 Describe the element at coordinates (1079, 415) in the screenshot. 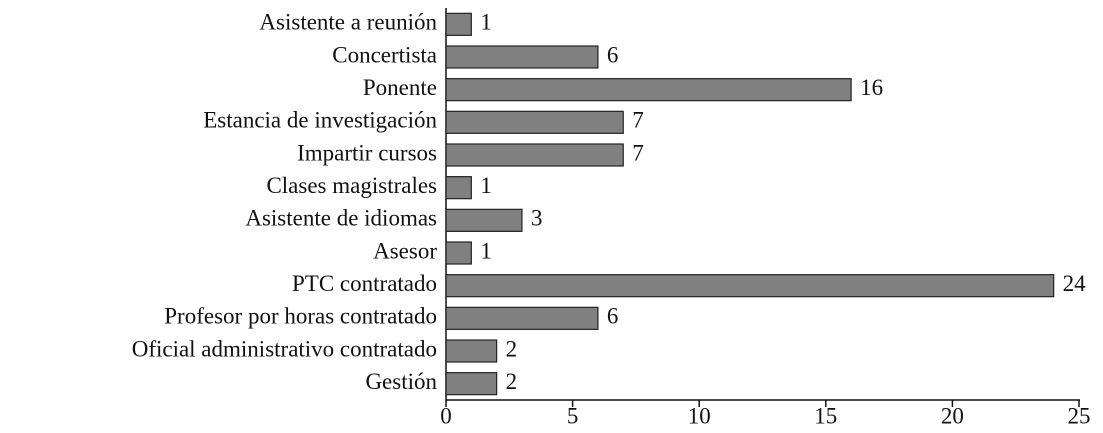

I see `x-tick-label: 25` at that location.